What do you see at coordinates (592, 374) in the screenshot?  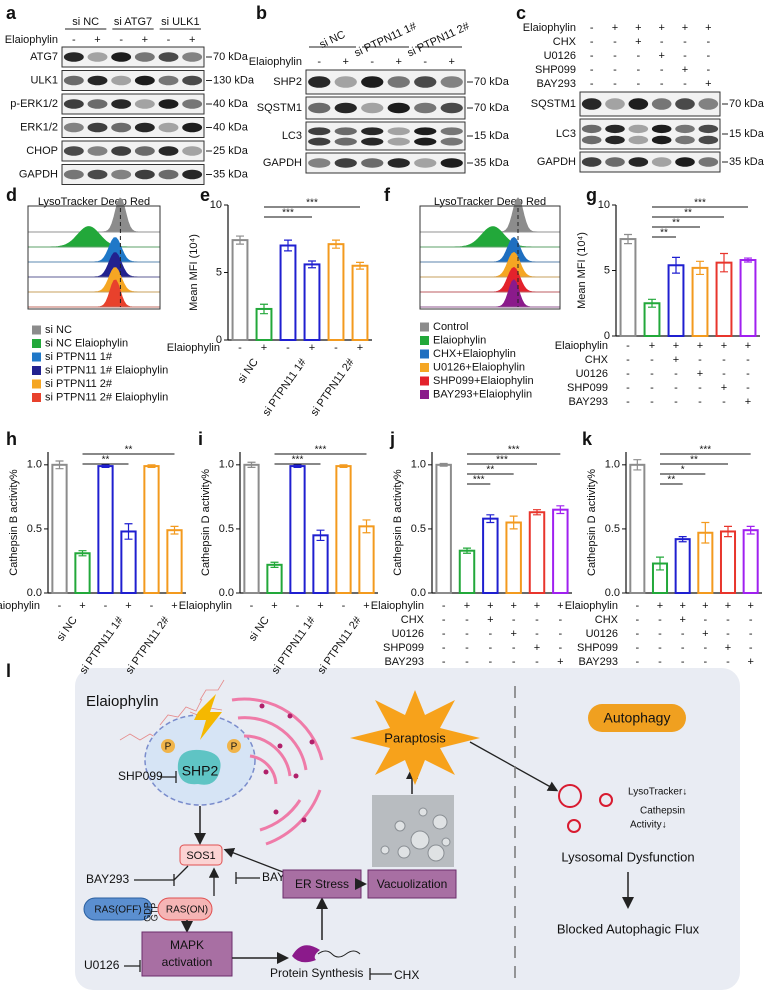 I see `condition-label: U0126` at bounding box center [592, 374].